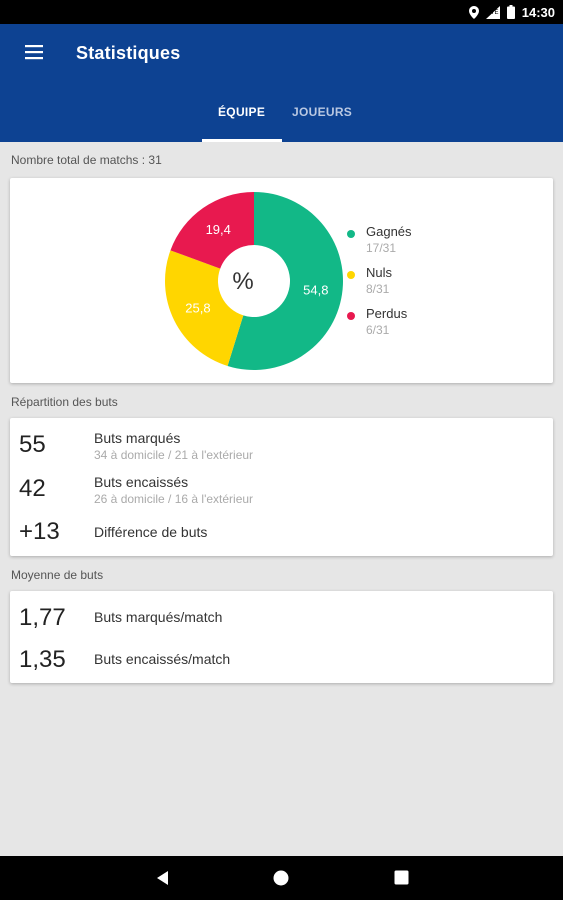 This screenshot has height=900, width=563. I want to click on battery-icon, so click(510, 12).